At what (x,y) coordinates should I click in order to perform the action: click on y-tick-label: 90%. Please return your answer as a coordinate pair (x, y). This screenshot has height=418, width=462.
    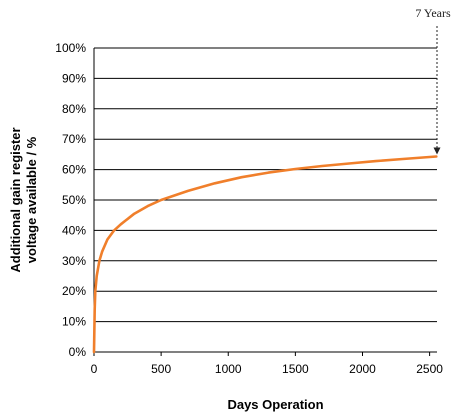
    Looking at the image, I should click on (74, 78).